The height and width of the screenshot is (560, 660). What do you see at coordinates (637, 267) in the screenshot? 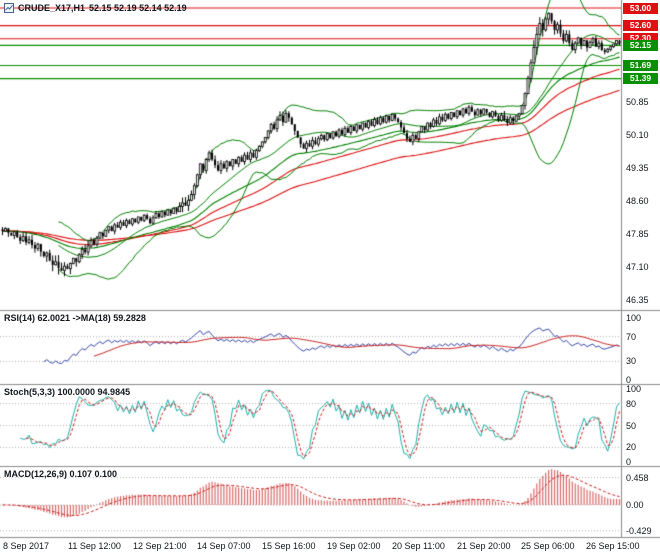
I see `price-tick-label: 47.10` at bounding box center [637, 267].